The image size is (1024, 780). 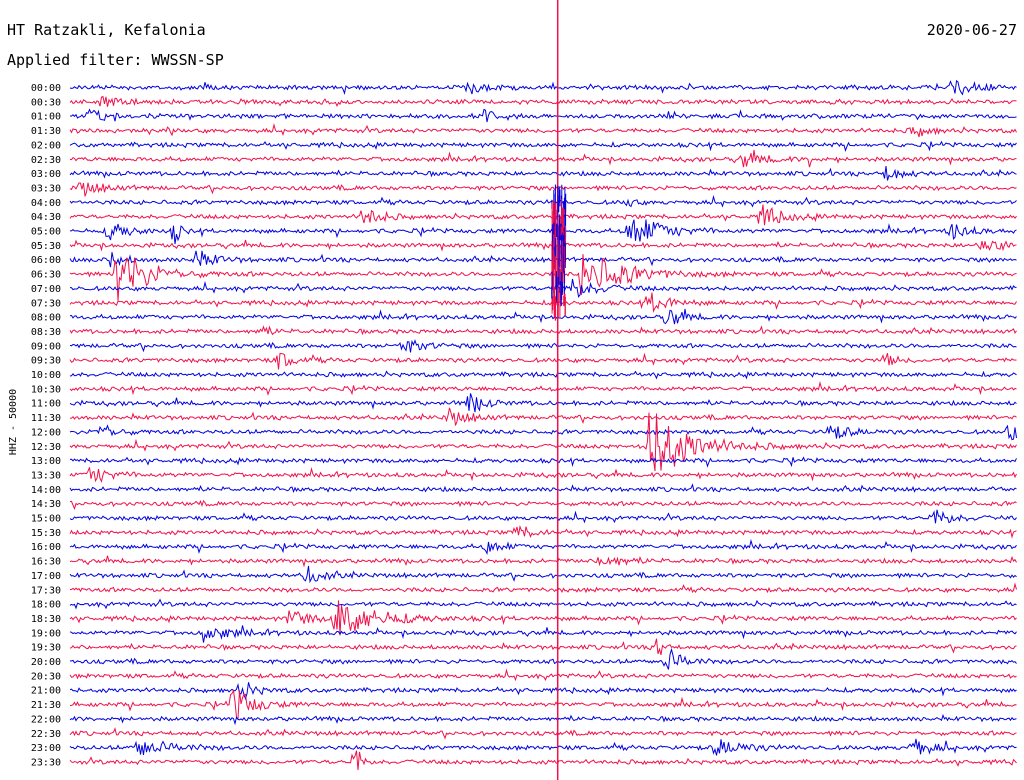 What do you see at coordinates (46, 217) in the screenshot?
I see `row-label: 04:30` at bounding box center [46, 217].